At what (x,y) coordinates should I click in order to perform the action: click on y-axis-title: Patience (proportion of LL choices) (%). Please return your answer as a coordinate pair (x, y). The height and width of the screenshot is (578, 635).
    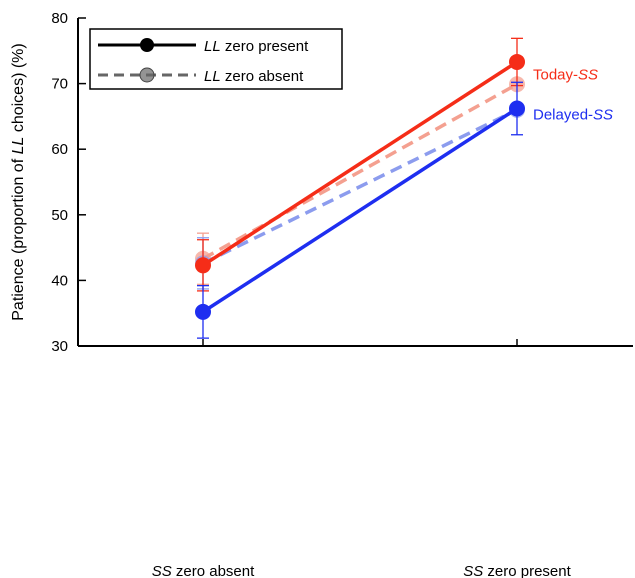
    Looking at the image, I should click on (18, 181).